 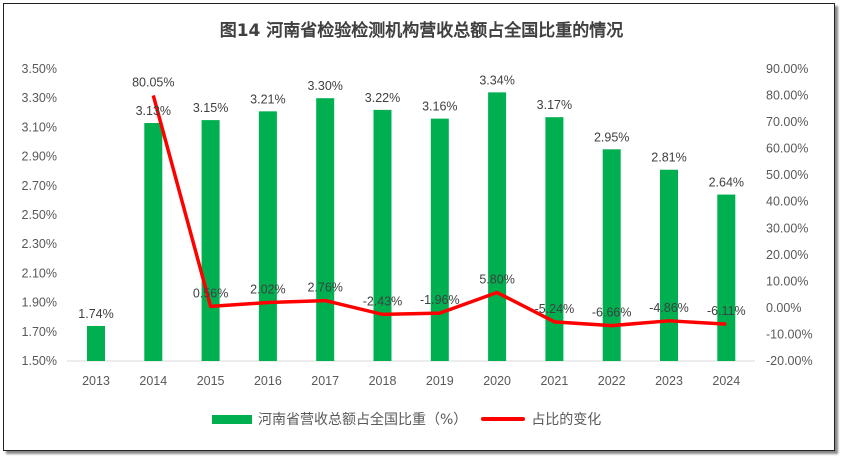 I want to click on left-axis-tick: 2.10%, so click(x=39, y=273).